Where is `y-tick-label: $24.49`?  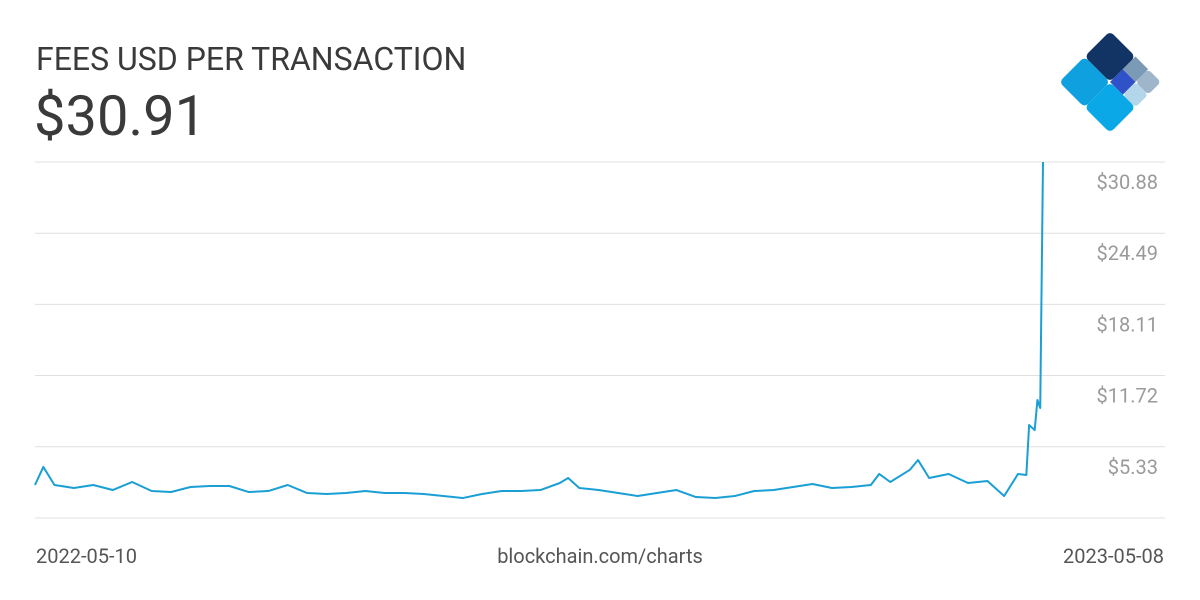 y-tick-label: $24.49 is located at coordinates (1127, 253).